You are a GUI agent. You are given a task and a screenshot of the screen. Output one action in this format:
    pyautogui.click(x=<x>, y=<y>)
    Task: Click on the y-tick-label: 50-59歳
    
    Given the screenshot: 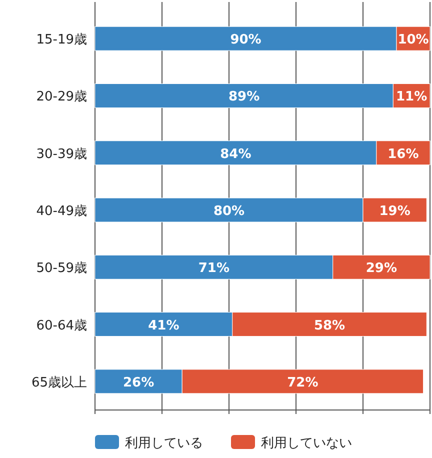 What is the action you would take?
    pyautogui.click(x=61, y=268)
    